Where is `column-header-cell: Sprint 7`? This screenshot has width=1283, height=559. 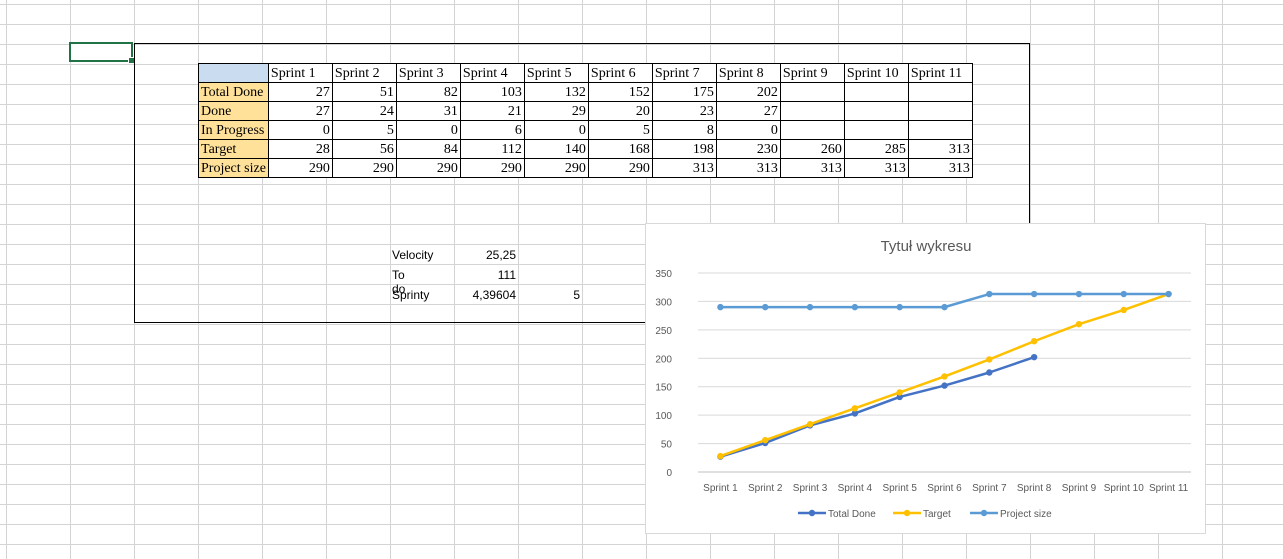
column-header-cell: Sprint 7 is located at coordinates (684, 73).